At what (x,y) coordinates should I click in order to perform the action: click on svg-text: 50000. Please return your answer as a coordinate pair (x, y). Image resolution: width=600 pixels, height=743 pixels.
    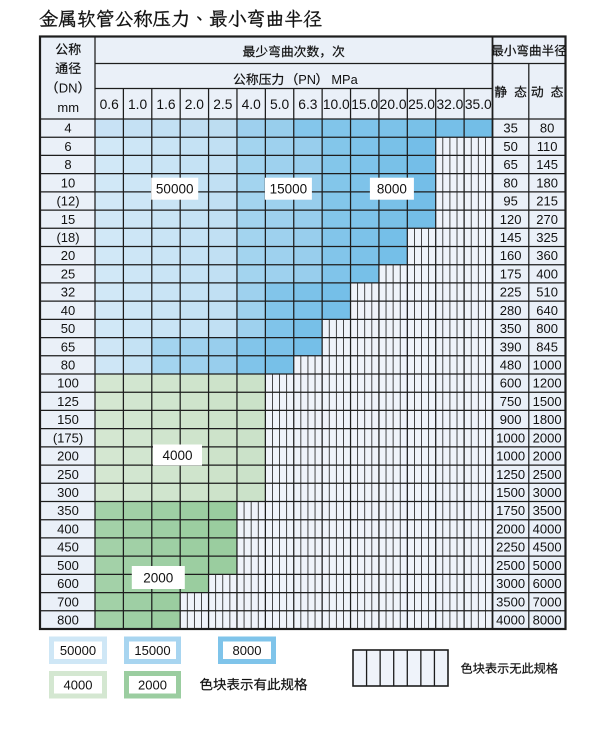
    Looking at the image, I should click on (175, 189).